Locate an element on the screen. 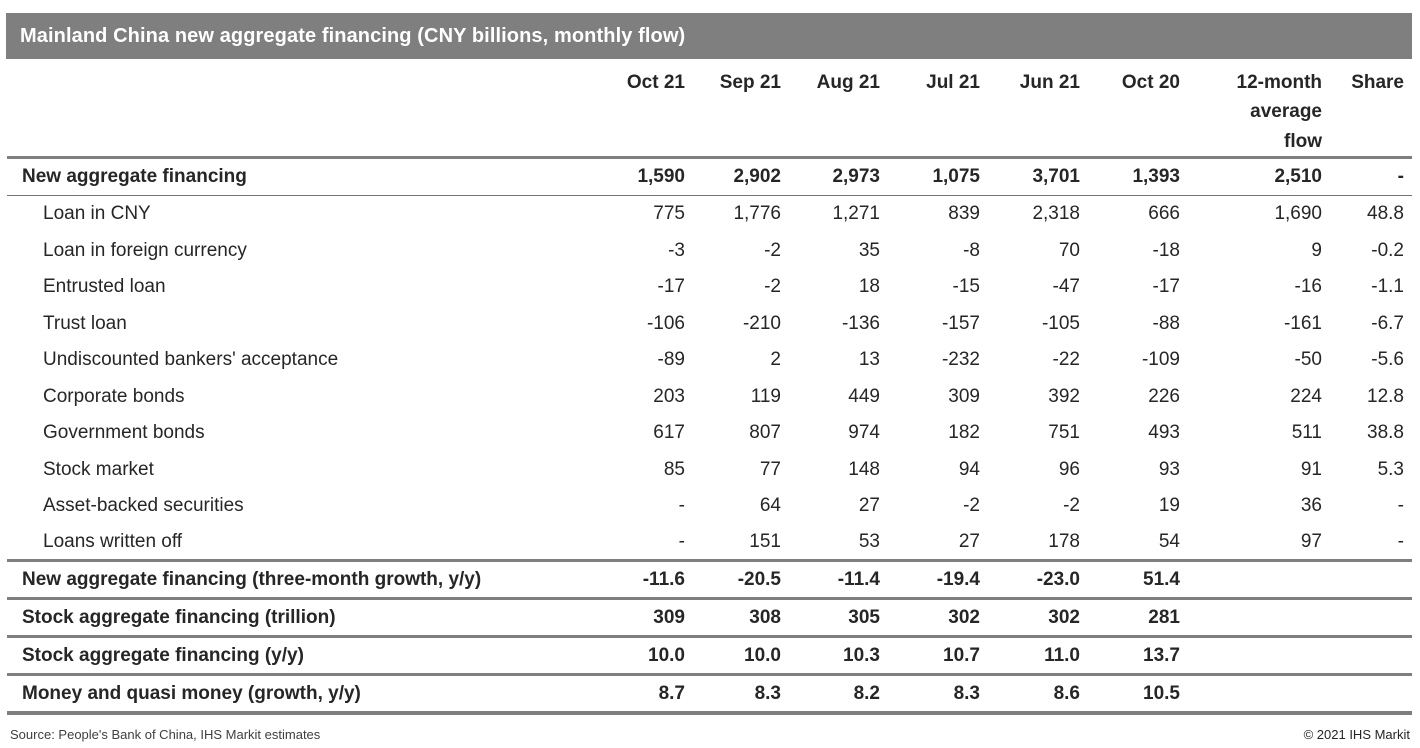 This screenshot has height=748, width=1420. table-cell: -17 is located at coordinates (671, 287).